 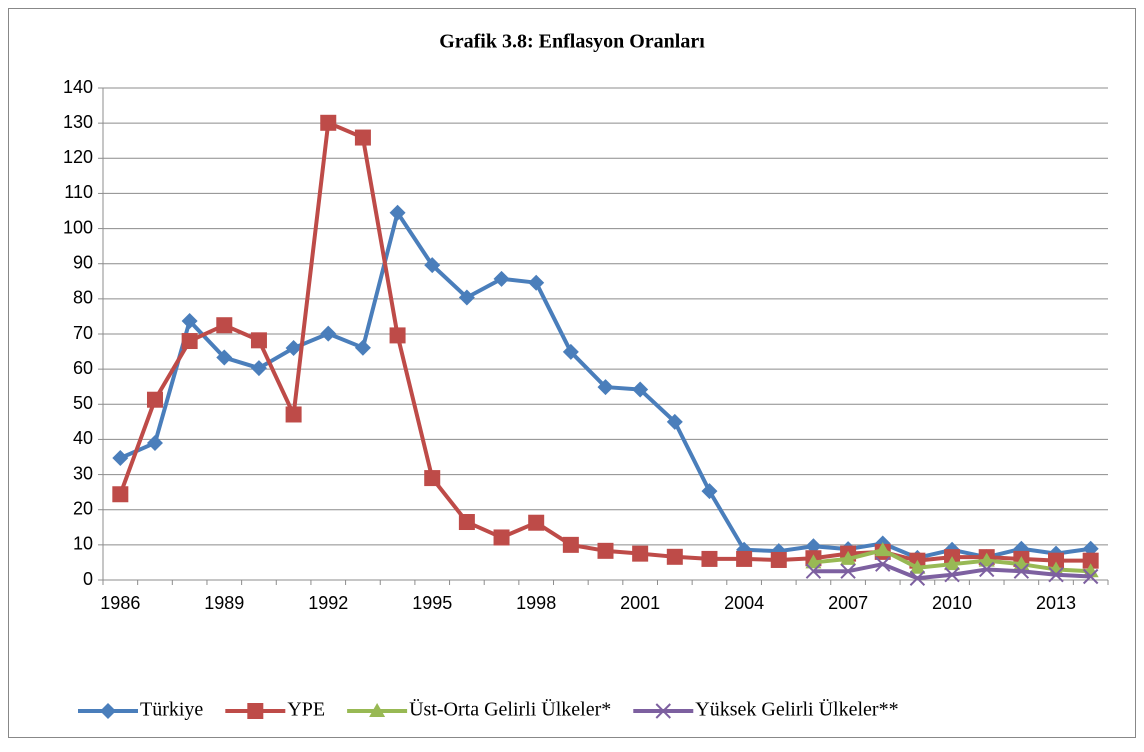 What do you see at coordinates (328, 603) in the screenshot?
I see `x-tick-label: 1992` at bounding box center [328, 603].